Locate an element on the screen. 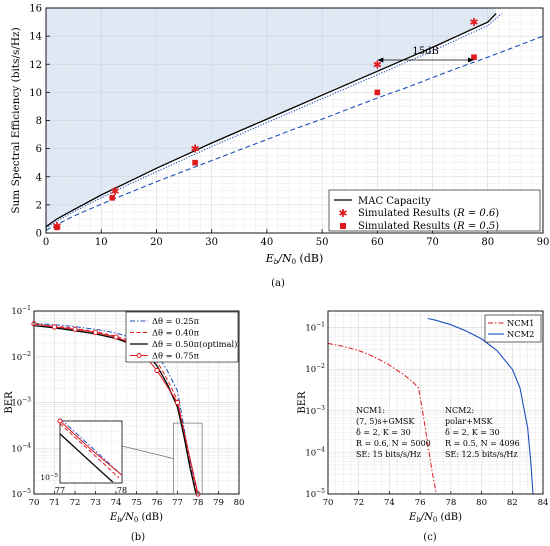 The height and width of the screenshot is (546, 550). grid-c is located at coordinates (435, 403).